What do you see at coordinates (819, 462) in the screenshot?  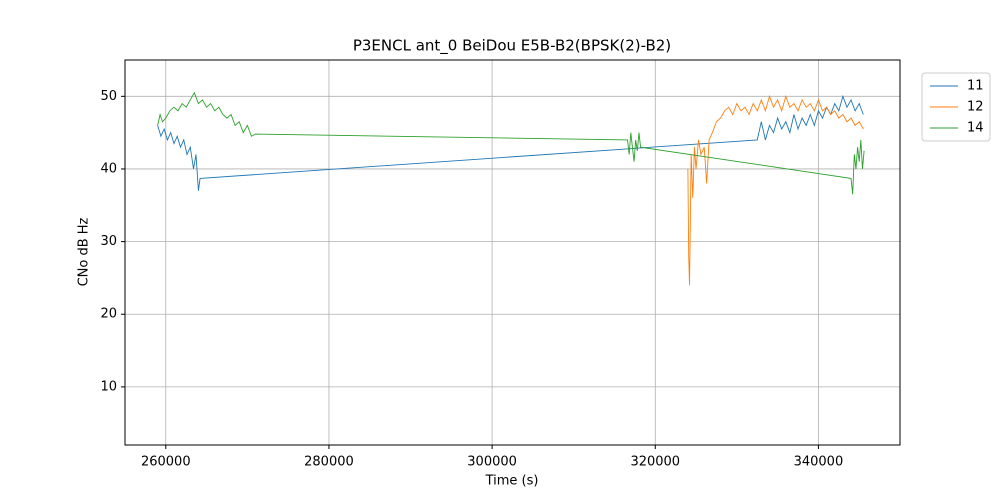 I see `x-tick-label: 340000` at bounding box center [819, 462].